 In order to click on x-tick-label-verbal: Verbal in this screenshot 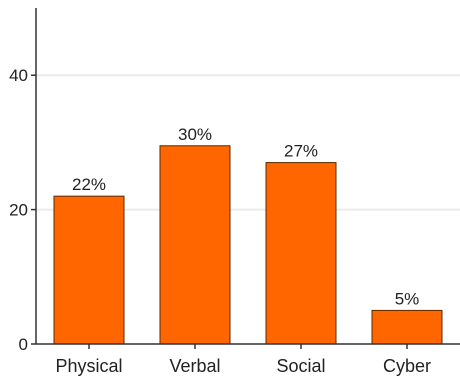, I will do `click(194, 366)`.